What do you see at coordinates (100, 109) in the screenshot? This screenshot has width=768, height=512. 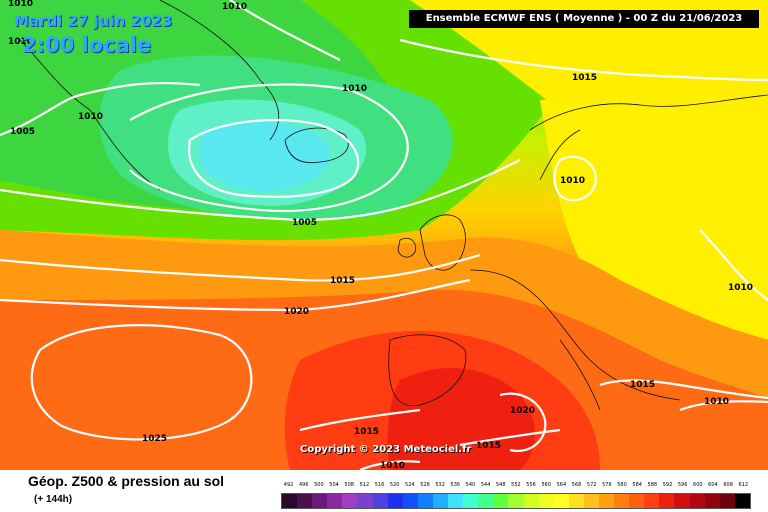 I see `isobar-1010-west` at bounding box center [100, 109].